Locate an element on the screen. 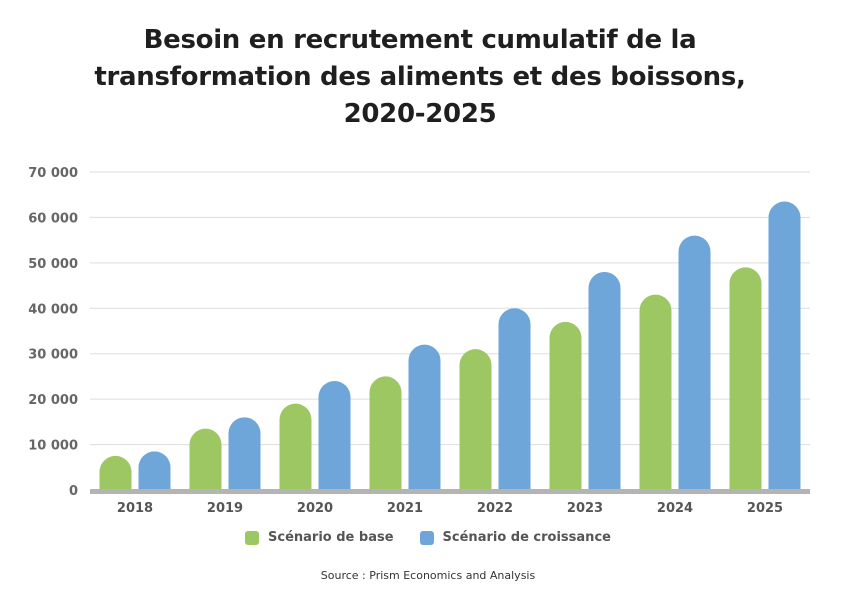 This screenshot has height=606, width=856. x-tick-label: 2018 is located at coordinates (135, 508).